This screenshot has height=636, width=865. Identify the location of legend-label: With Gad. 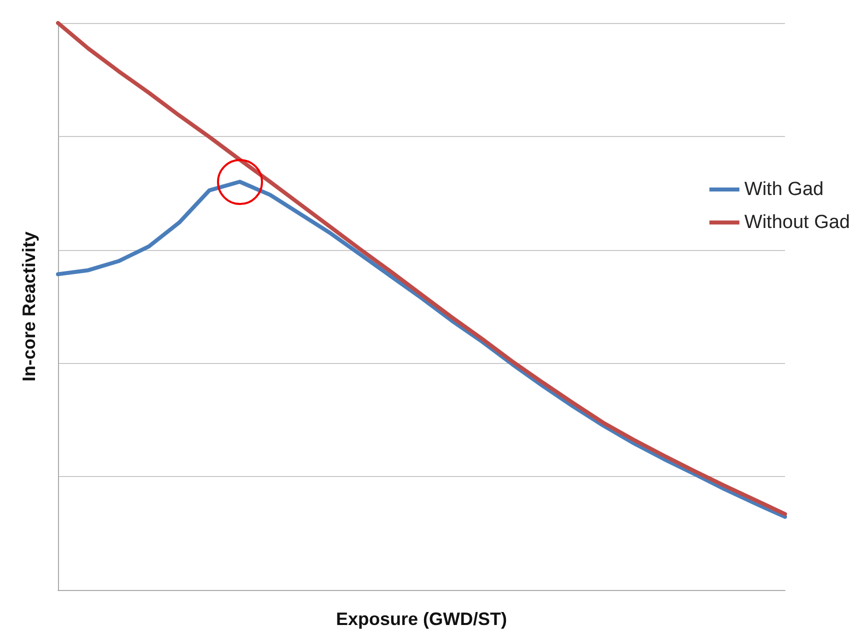
(784, 189).